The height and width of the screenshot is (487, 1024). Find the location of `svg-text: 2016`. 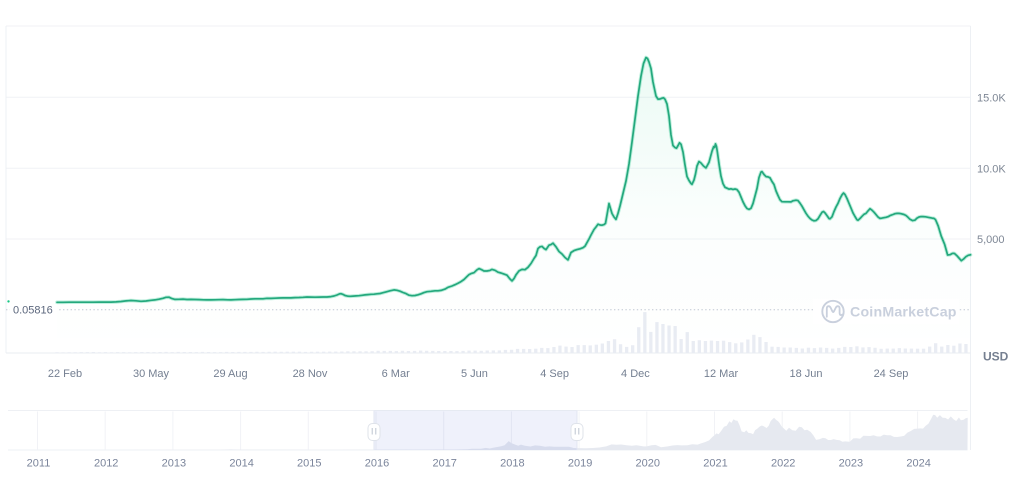

svg-text: 2016 is located at coordinates (377, 464).